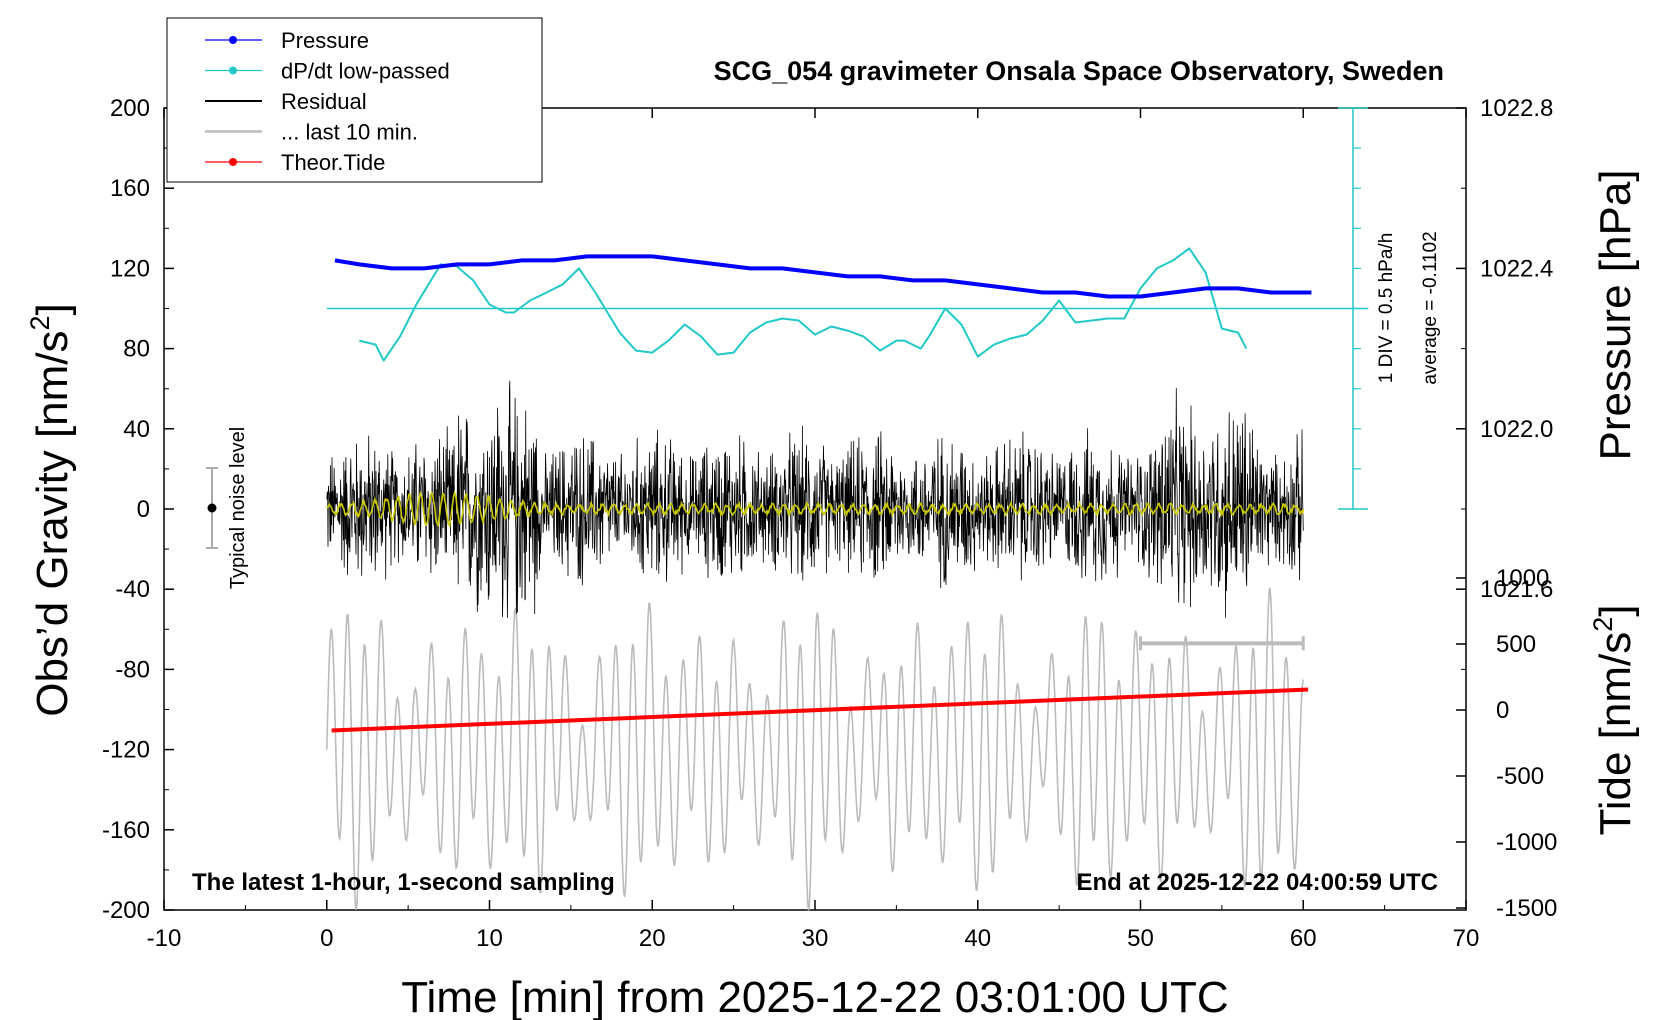  Describe the element at coordinates (1526, 842) in the screenshot. I see `tide-tick-label: -1000` at that location.